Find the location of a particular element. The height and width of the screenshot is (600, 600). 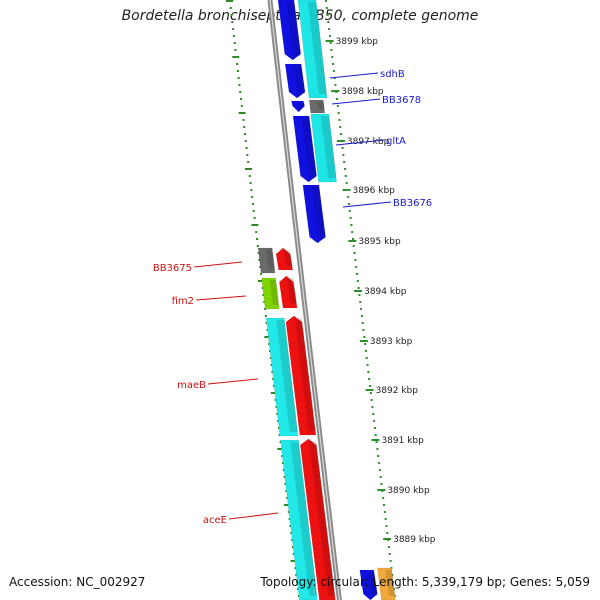

gene-label-fim2: fim2 is located at coordinates (183, 301).